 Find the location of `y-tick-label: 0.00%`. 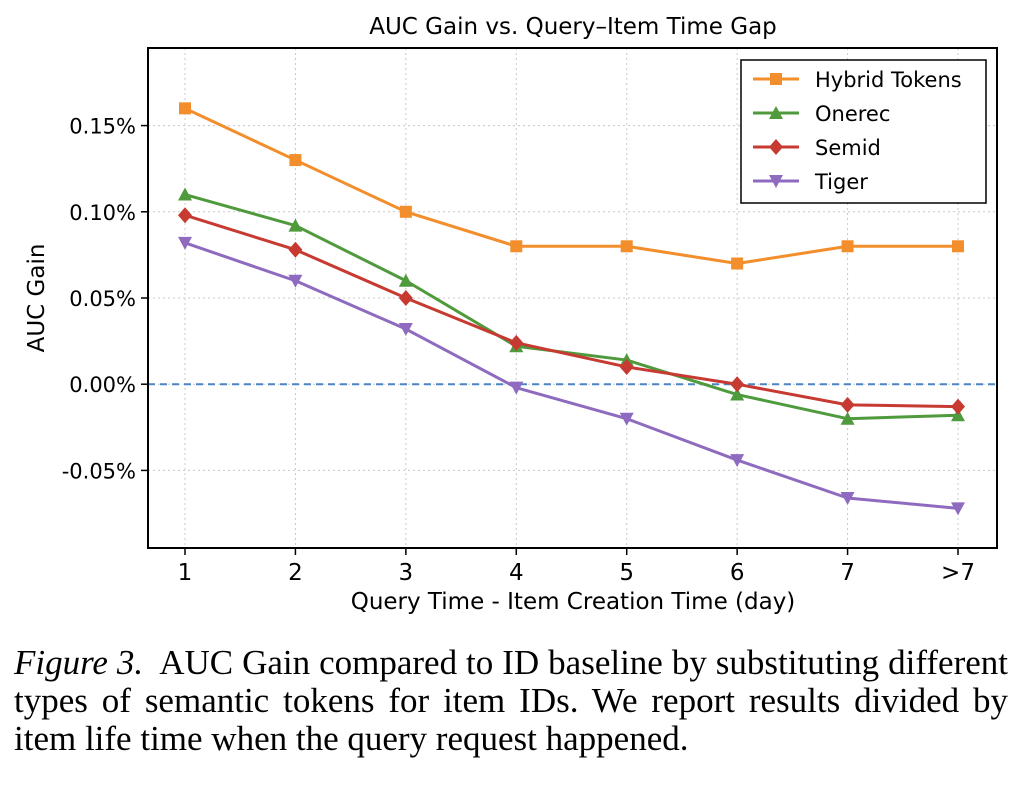

y-tick-label: 0.00% is located at coordinates (102, 385).